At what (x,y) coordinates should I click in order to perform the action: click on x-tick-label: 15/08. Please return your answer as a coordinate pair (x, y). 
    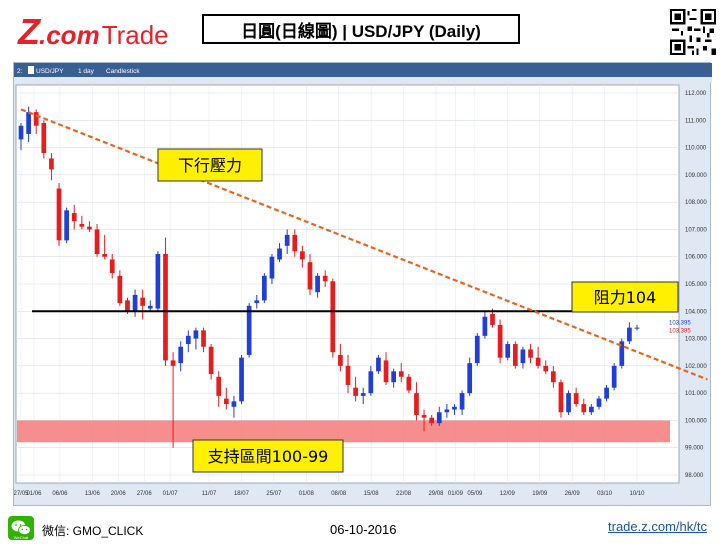
    Looking at the image, I should click on (372, 494).